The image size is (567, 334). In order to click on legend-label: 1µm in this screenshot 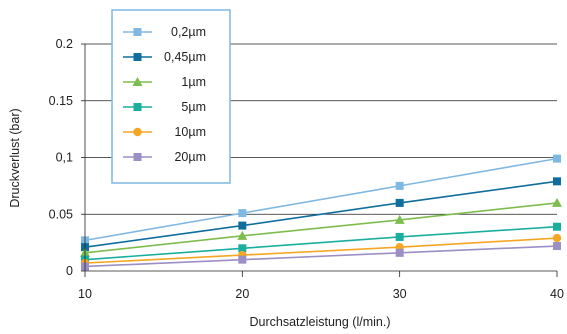, I will do `click(193, 82)`.